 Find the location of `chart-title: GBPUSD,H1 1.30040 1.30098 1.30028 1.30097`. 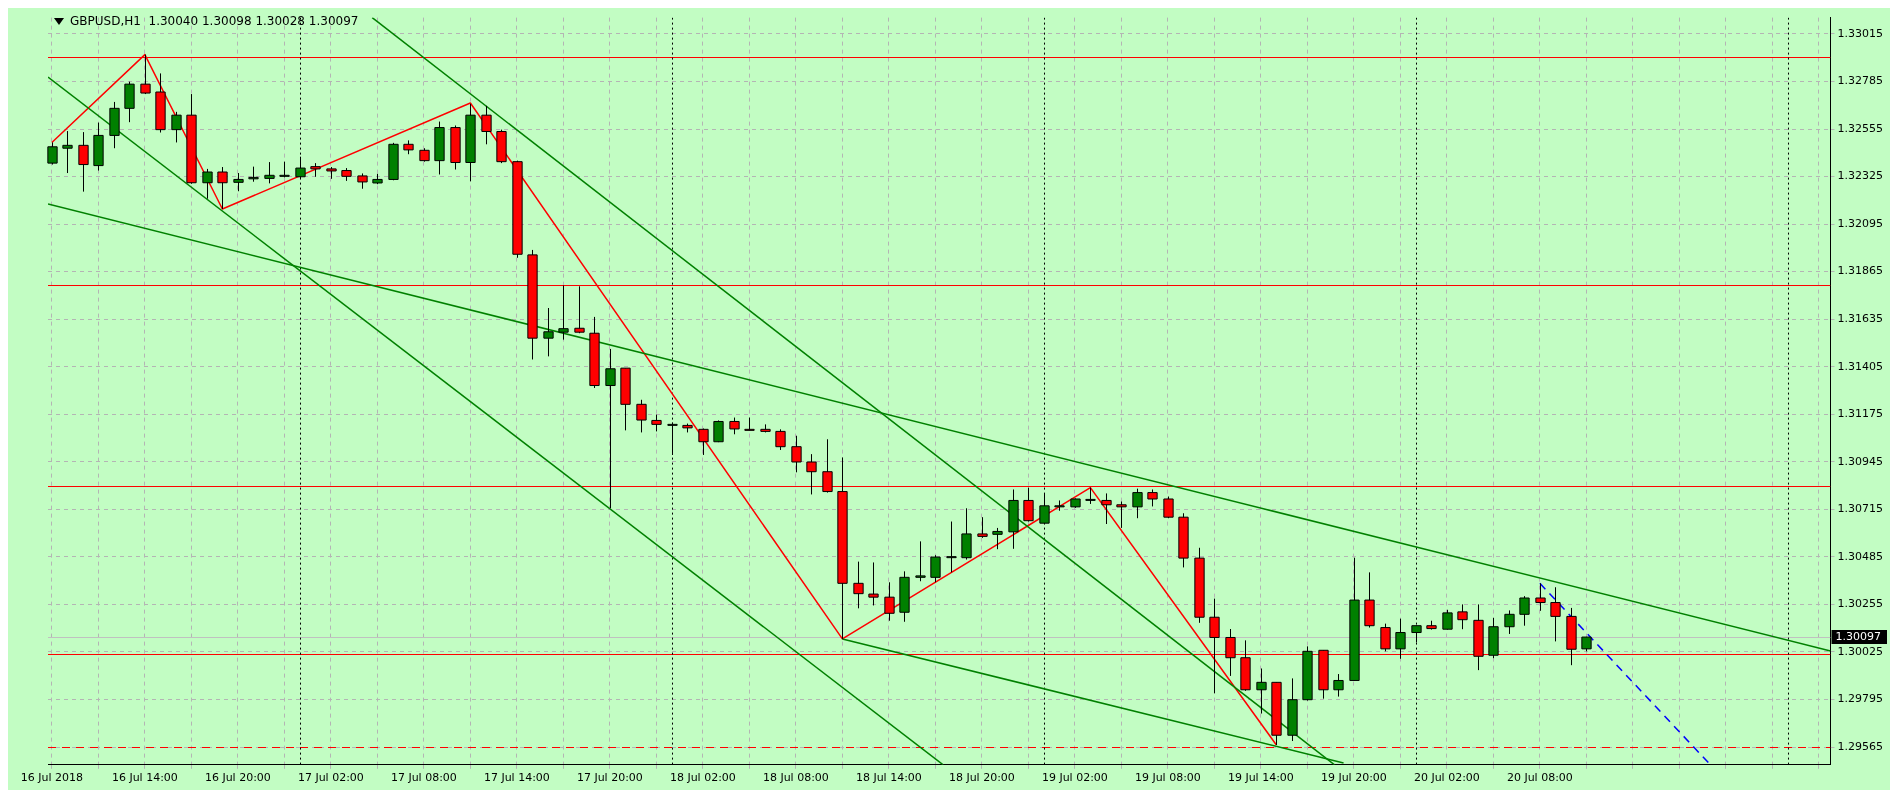

chart-title: GBPUSD,H1 1.30040 1.30098 1.30028 1.30097 is located at coordinates (214, 21).